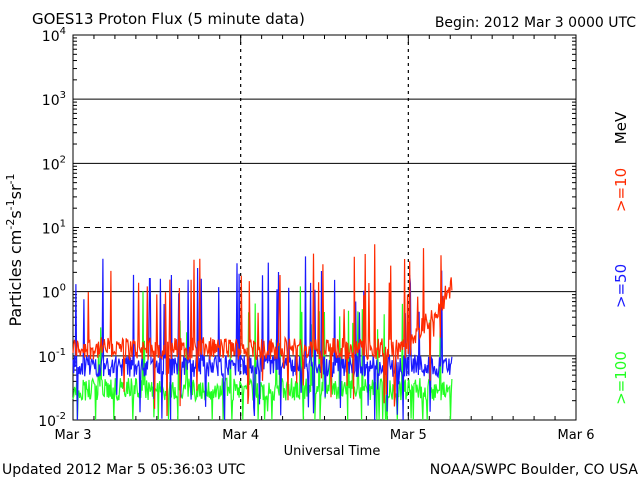  What do you see at coordinates (535, 23) in the screenshot?
I see `begin-label: Begin: 2012 Mar 3 0000 UTC` at bounding box center [535, 23].